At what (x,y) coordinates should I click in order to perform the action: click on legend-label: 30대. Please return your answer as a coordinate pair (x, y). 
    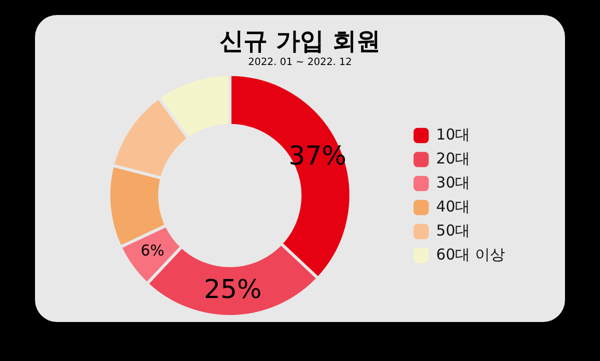
    Looking at the image, I should click on (453, 182).